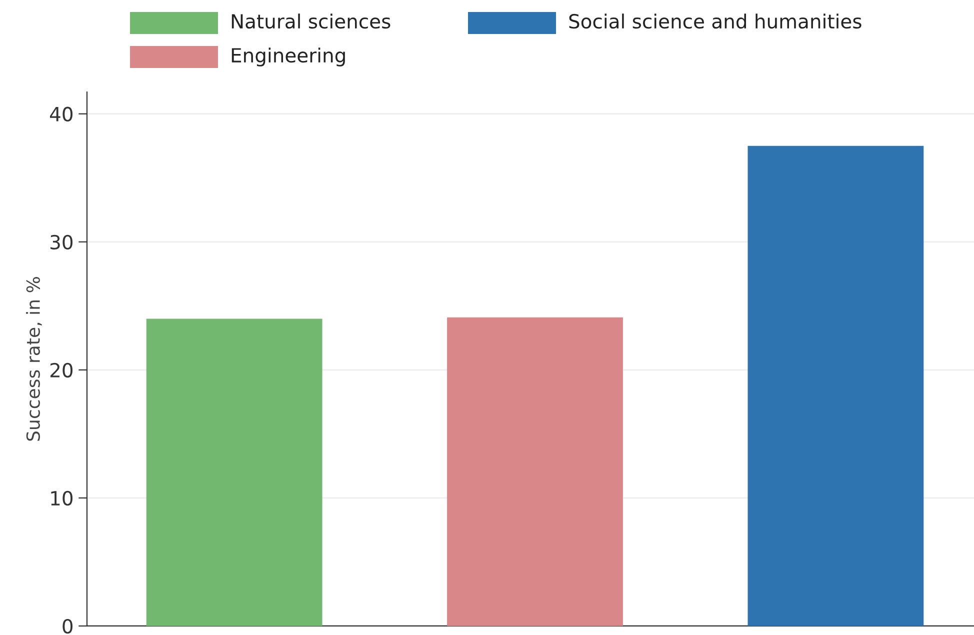  What do you see at coordinates (61, 242) in the screenshot?
I see `y-tick-label: 30` at bounding box center [61, 242].